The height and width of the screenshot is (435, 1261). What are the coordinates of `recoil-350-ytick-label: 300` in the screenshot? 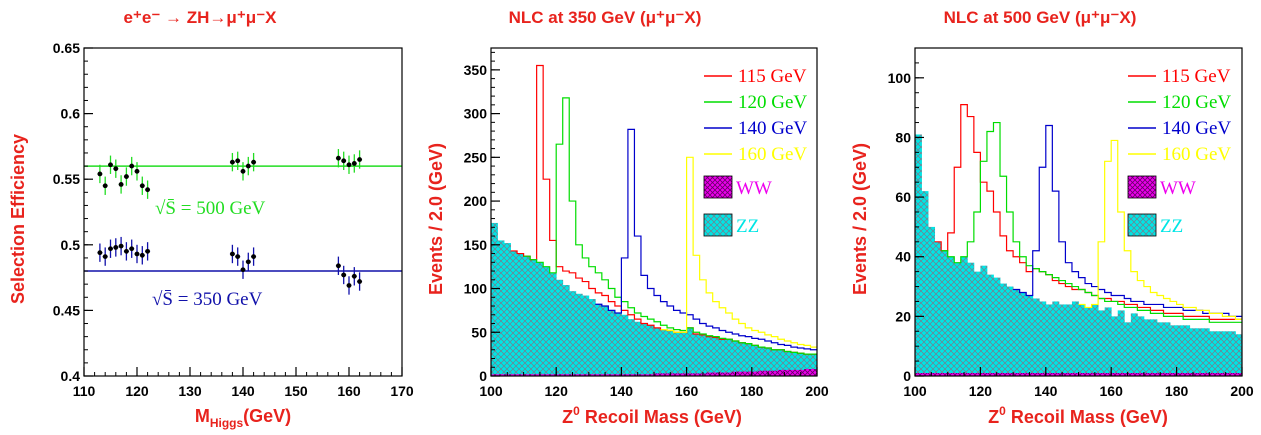 It's located at (476, 114).